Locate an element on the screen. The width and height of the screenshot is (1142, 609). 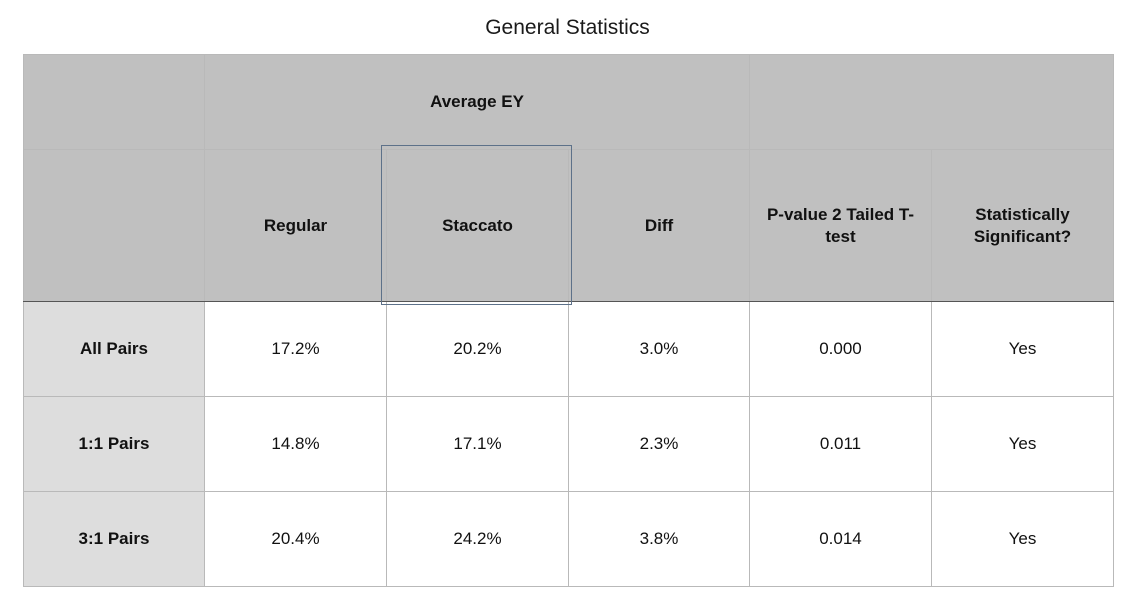
table-cell: 17.1% is located at coordinates (477, 444).